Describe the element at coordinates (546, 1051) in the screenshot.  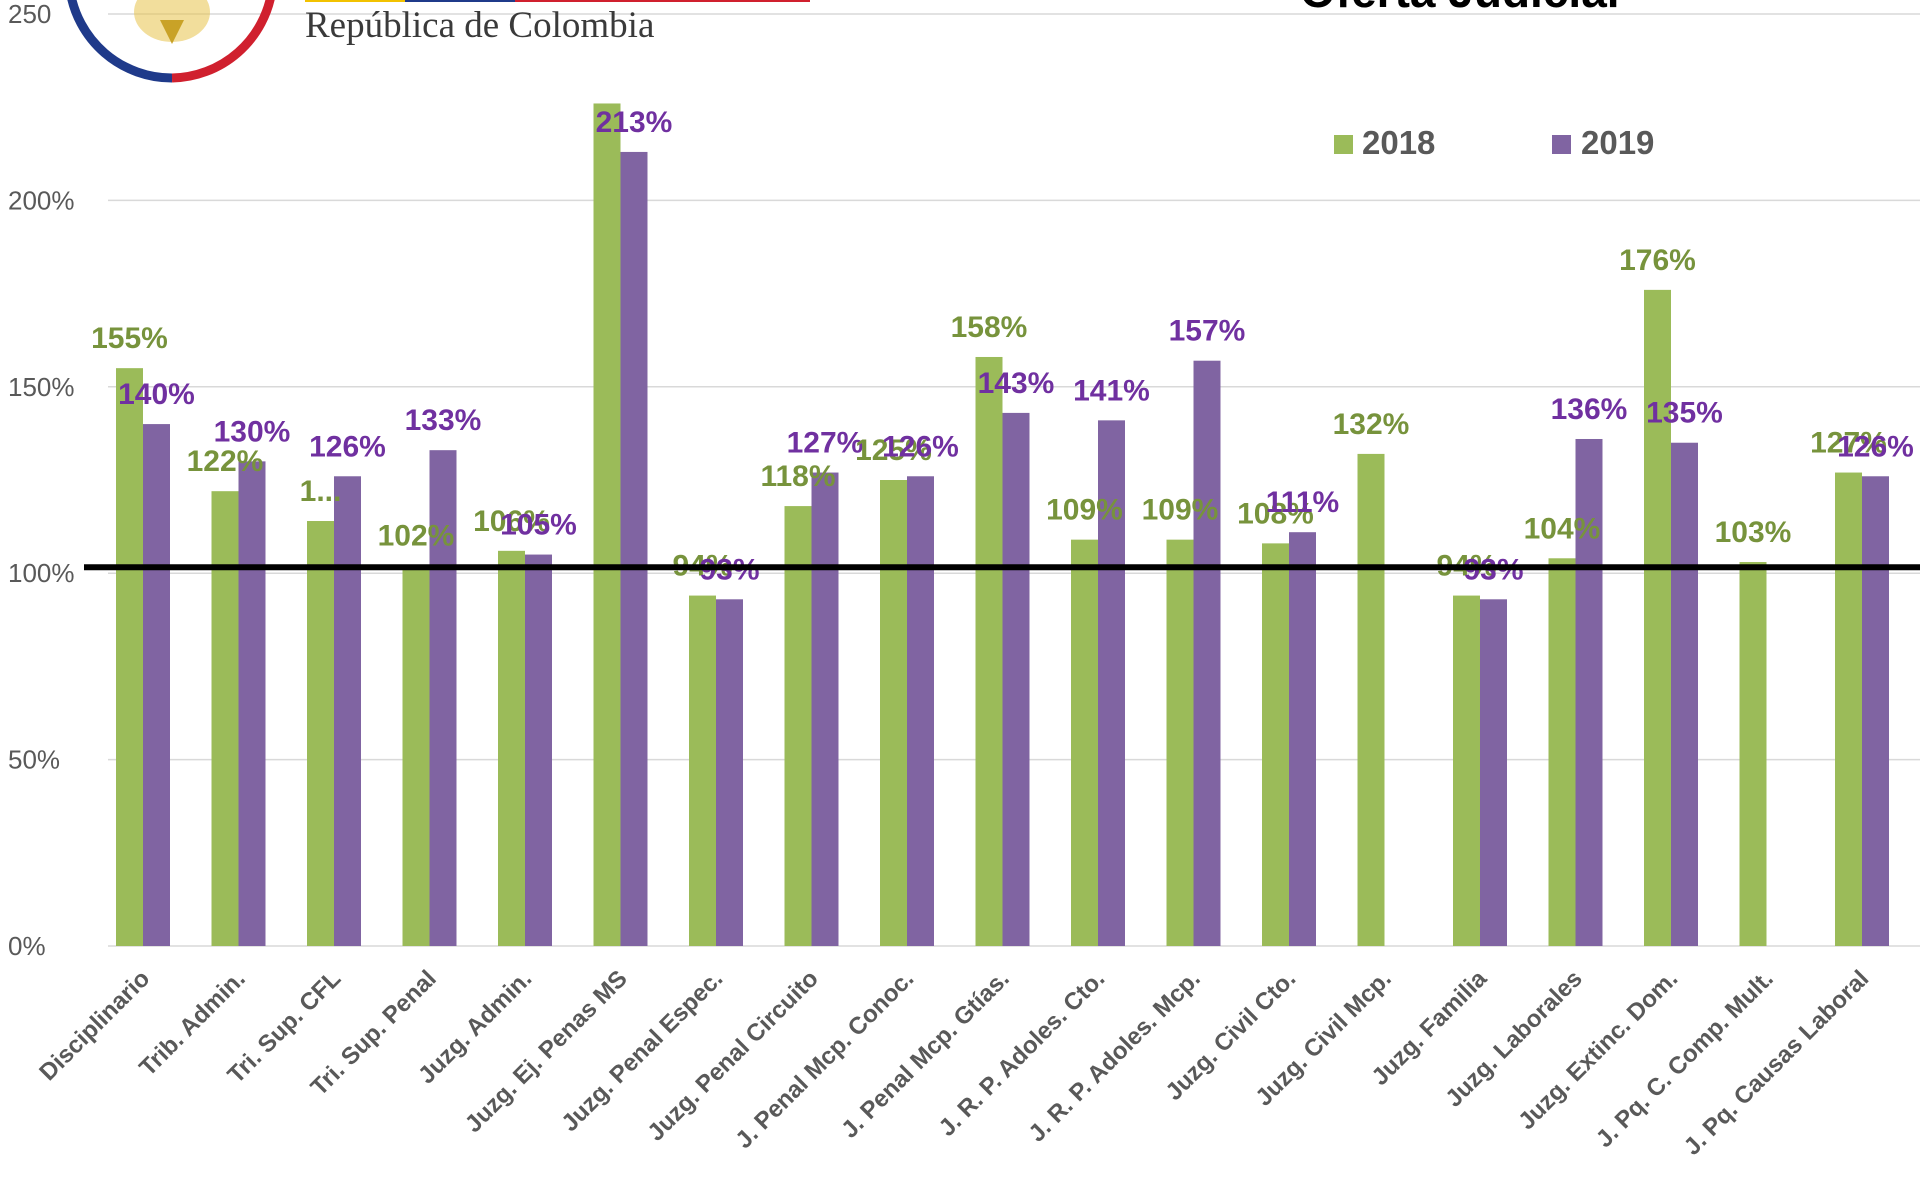
I see `x-tick-label: Juzg. Ej. Penas MS` at that location.